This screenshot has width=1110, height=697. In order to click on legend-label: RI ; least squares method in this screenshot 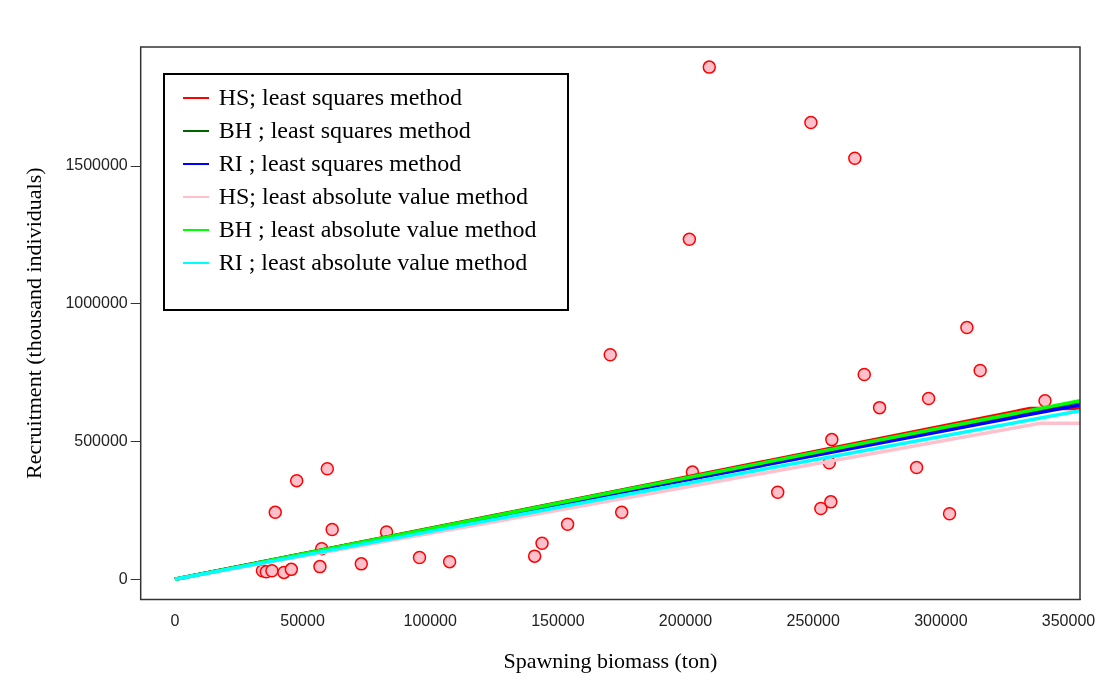, I will do `click(340, 163)`.